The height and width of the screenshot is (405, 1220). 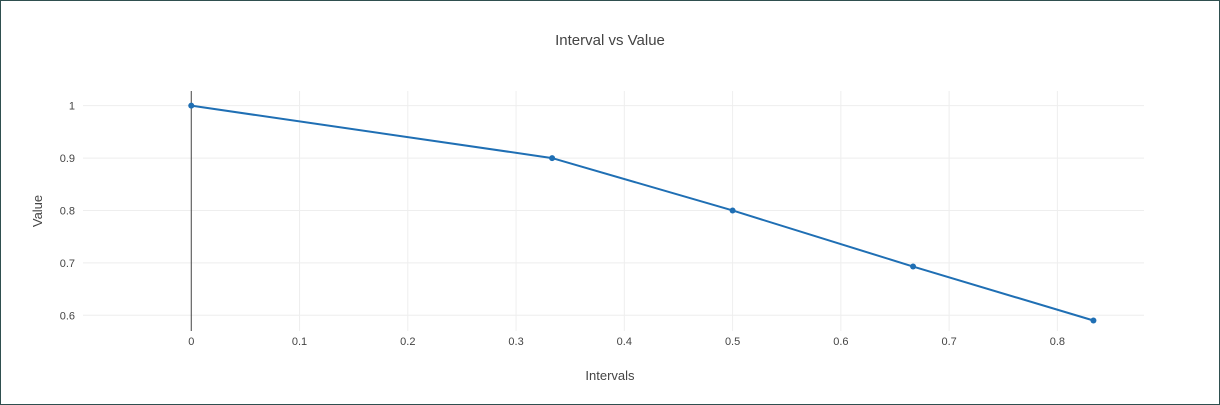 I want to click on y-tick-label: 0.7, so click(x=67, y=264).